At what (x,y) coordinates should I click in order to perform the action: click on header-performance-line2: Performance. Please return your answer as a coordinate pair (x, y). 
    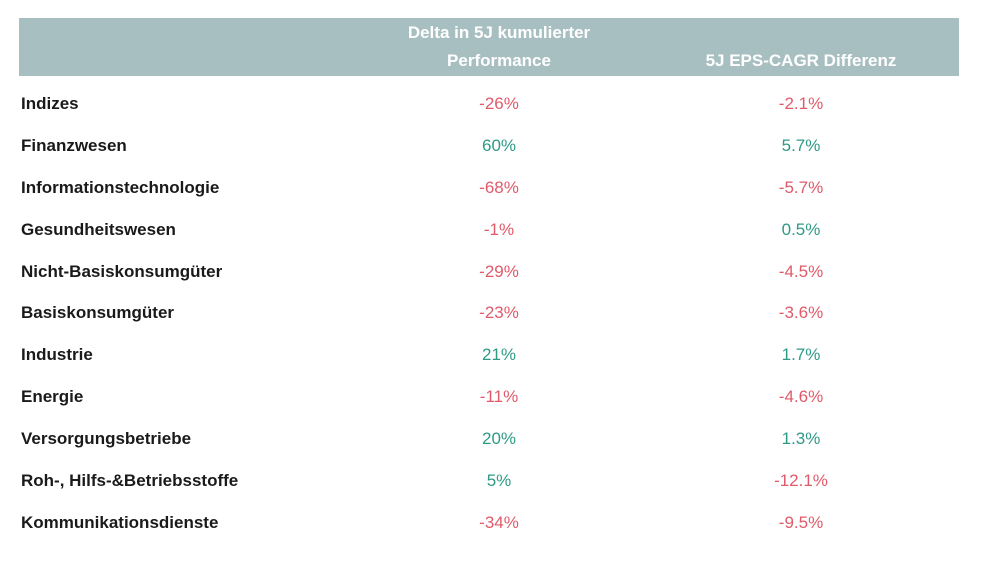
    Looking at the image, I should click on (499, 60).